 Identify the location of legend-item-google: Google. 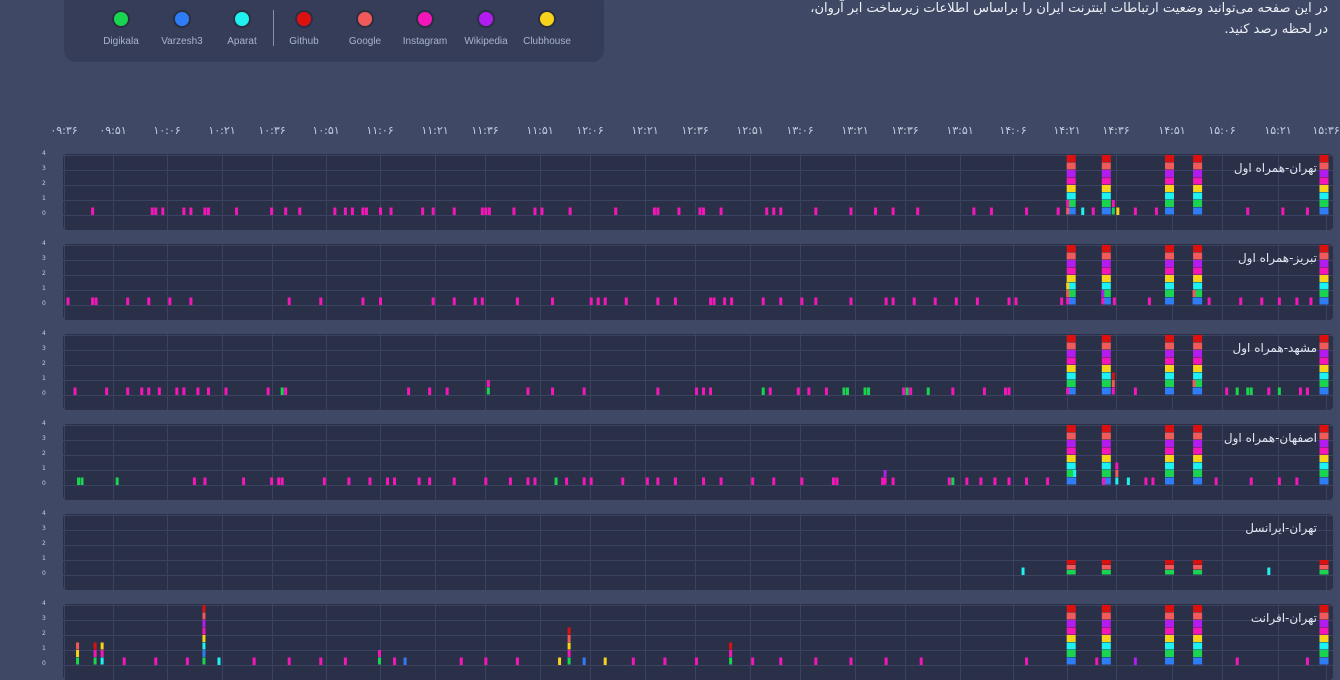
(365, 28).